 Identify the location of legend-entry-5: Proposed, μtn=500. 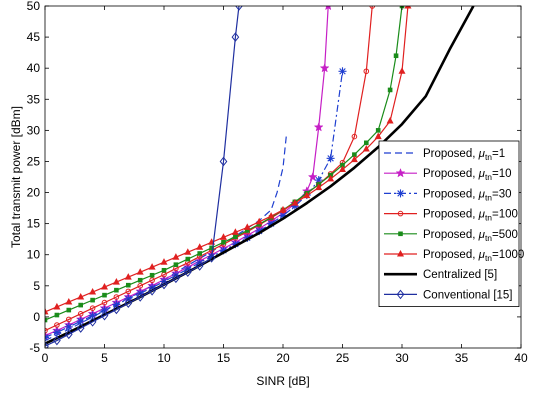
(451, 236).